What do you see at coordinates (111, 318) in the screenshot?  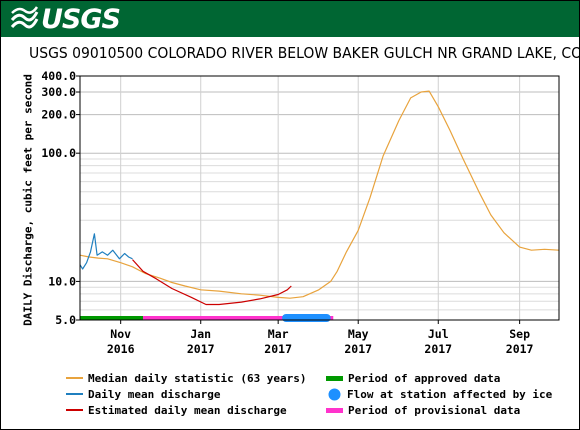 I see `approved-period-bar` at bounding box center [111, 318].